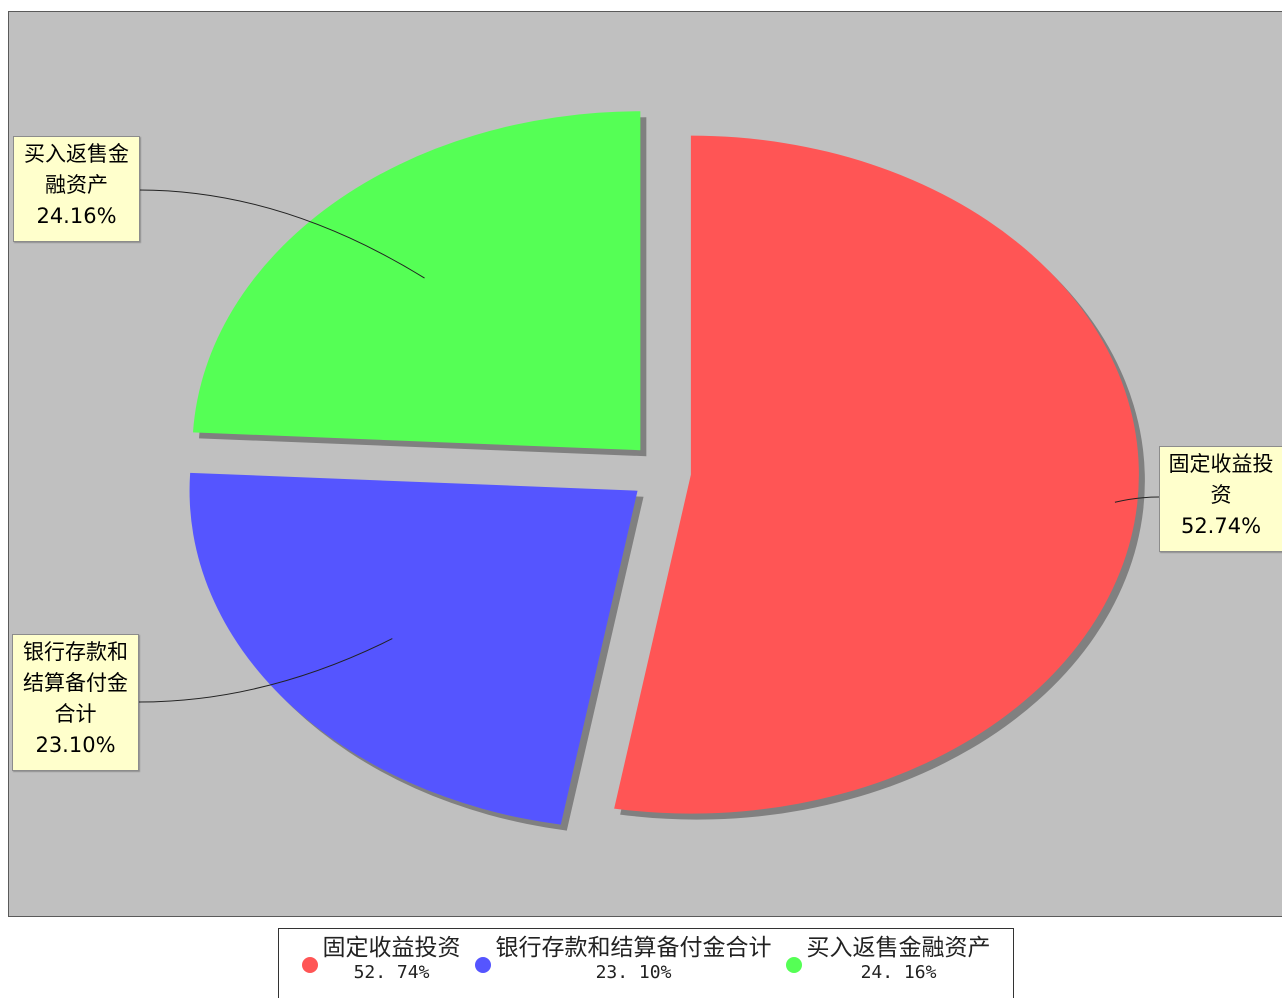  I want to click on legend-item-reverse-repo: 买入返售金融资产 24. 16%, so click(888, 958).